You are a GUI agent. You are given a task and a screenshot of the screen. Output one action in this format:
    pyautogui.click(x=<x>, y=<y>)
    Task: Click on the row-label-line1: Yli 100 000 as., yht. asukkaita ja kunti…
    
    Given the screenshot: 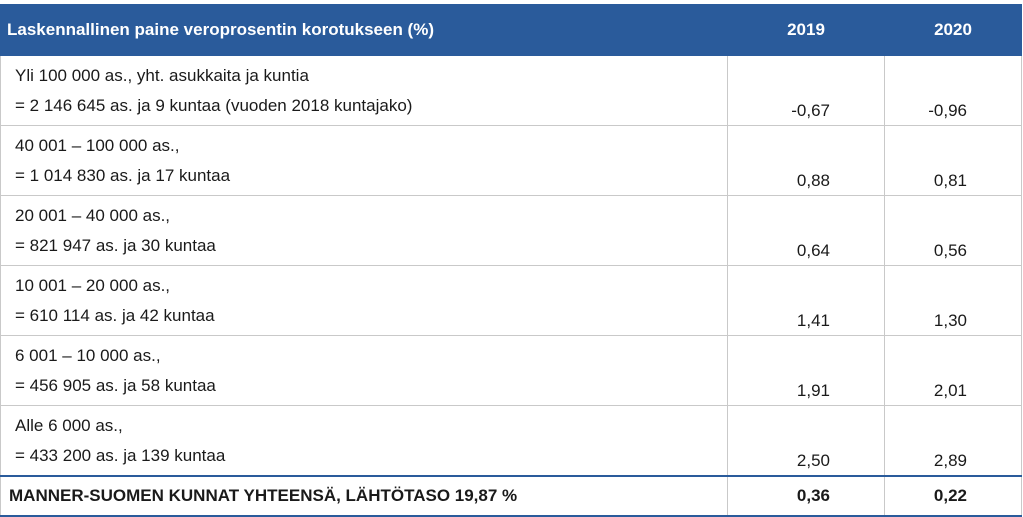 What is the action you would take?
    pyautogui.click(x=162, y=75)
    